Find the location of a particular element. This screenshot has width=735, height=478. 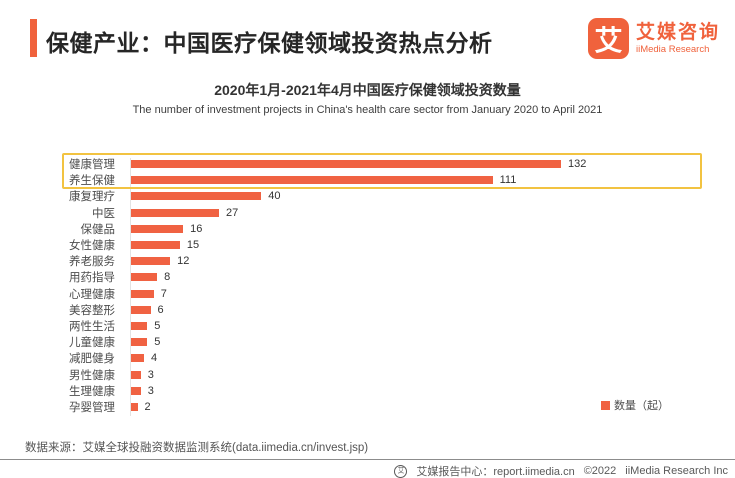

value-label: 15 is located at coordinates (193, 245).